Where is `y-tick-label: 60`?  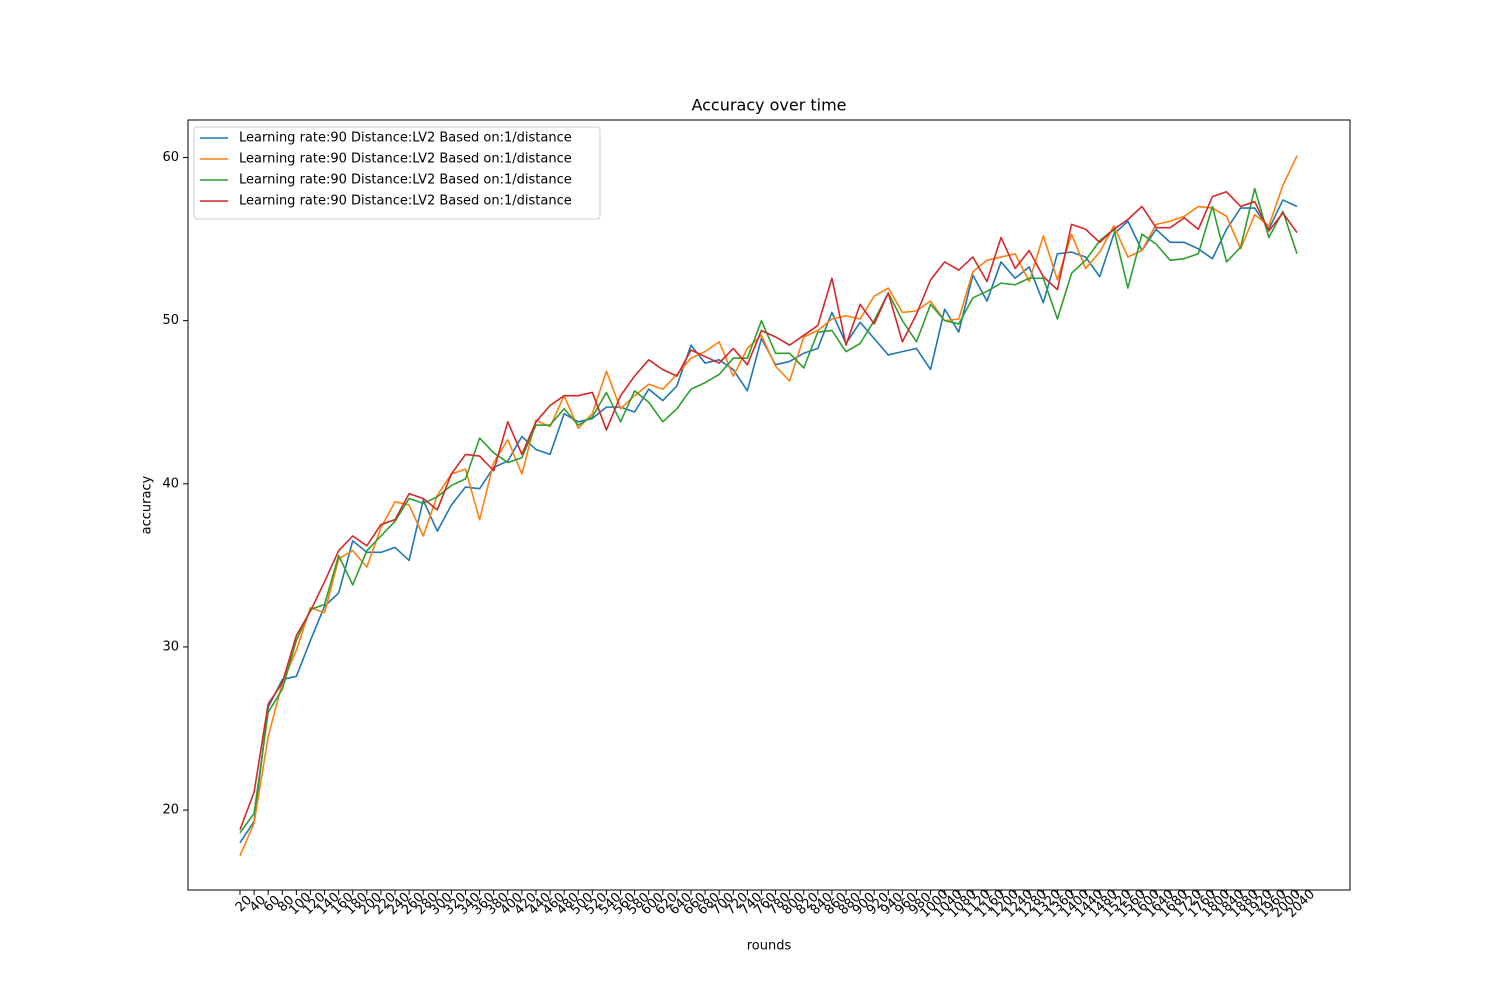
y-tick-label: 60 is located at coordinates (170, 157).